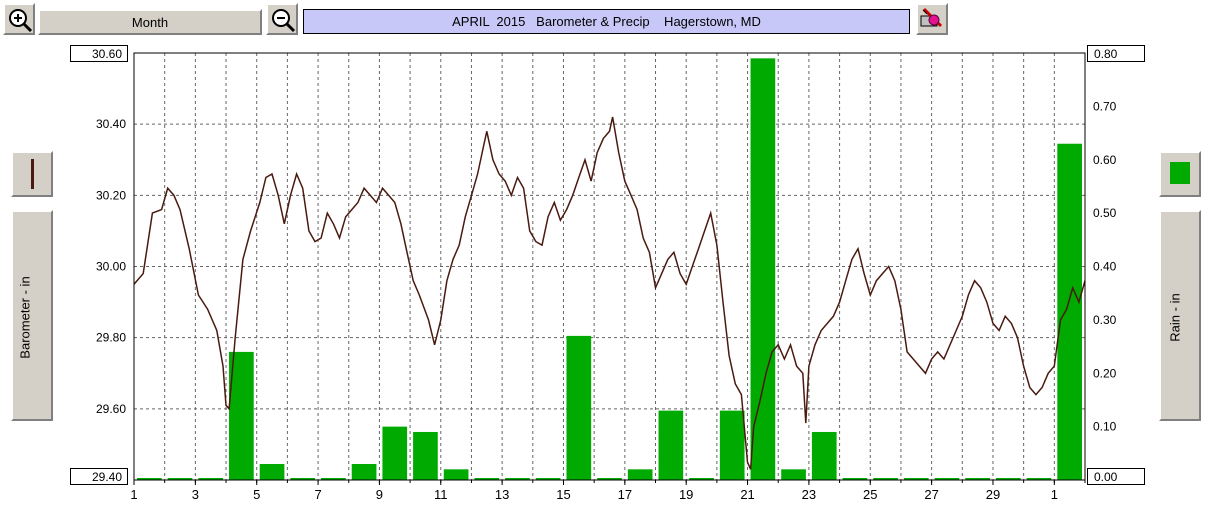 Image resolution: width=1209 pixels, height=507 pixels. What do you see at coordinates (1116, 476) in the screenshot?
I see `right-axis-bottom-label: 0.00` at bounding box center [1116, 476].